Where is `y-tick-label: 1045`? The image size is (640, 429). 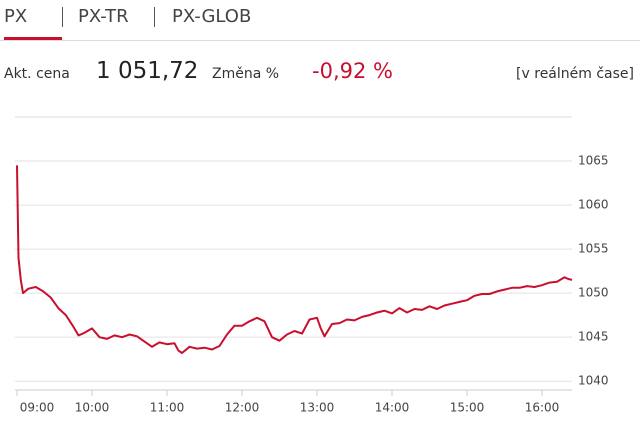 y-tick-label: 1045 is located at coordinates (593, 337).